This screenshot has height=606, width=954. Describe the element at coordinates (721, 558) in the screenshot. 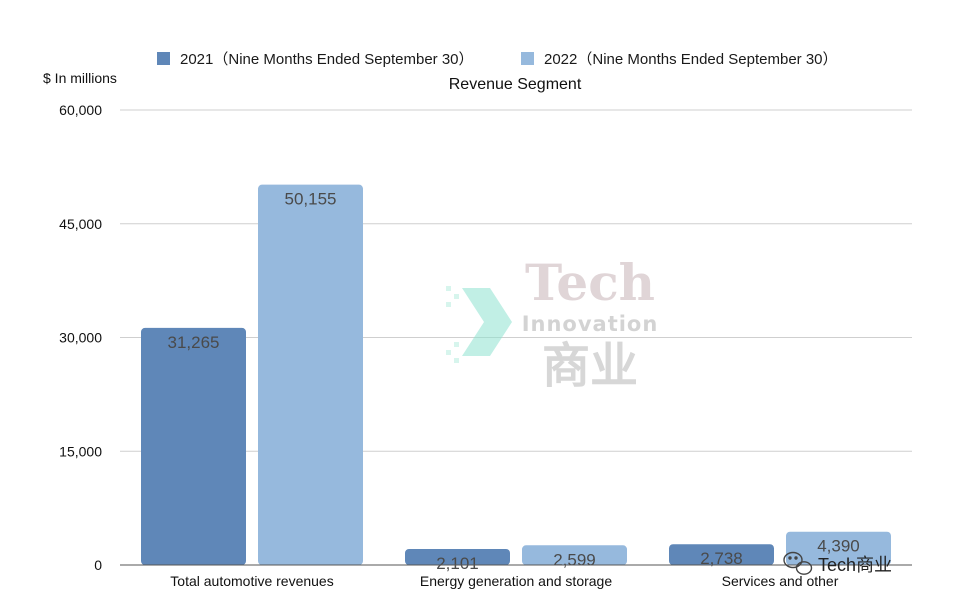

I see `bar-value-label: 2,738` at that location.